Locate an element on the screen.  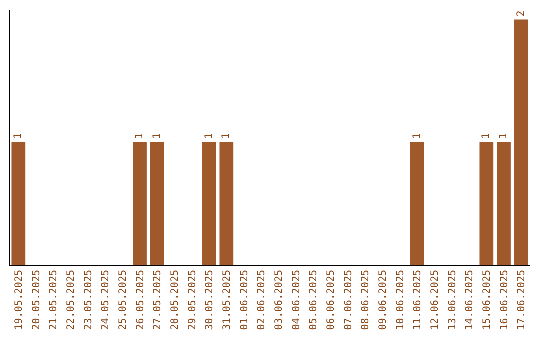
x-tick-label: 01.06.2025 is located at coordinates (244, 300).